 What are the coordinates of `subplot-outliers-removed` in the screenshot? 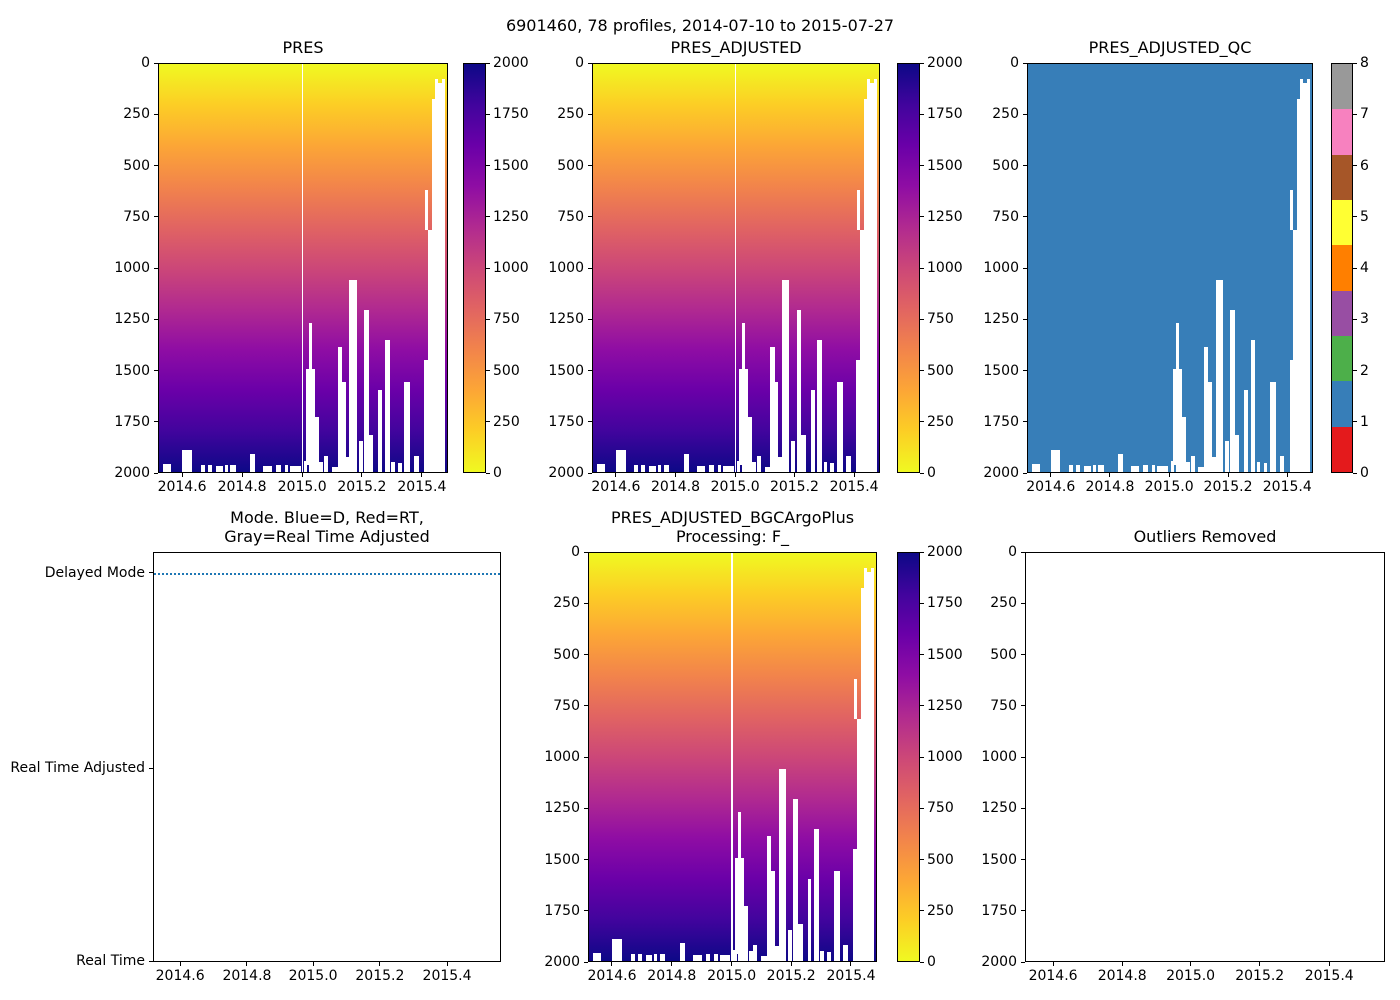 It's located at (1205, 757).